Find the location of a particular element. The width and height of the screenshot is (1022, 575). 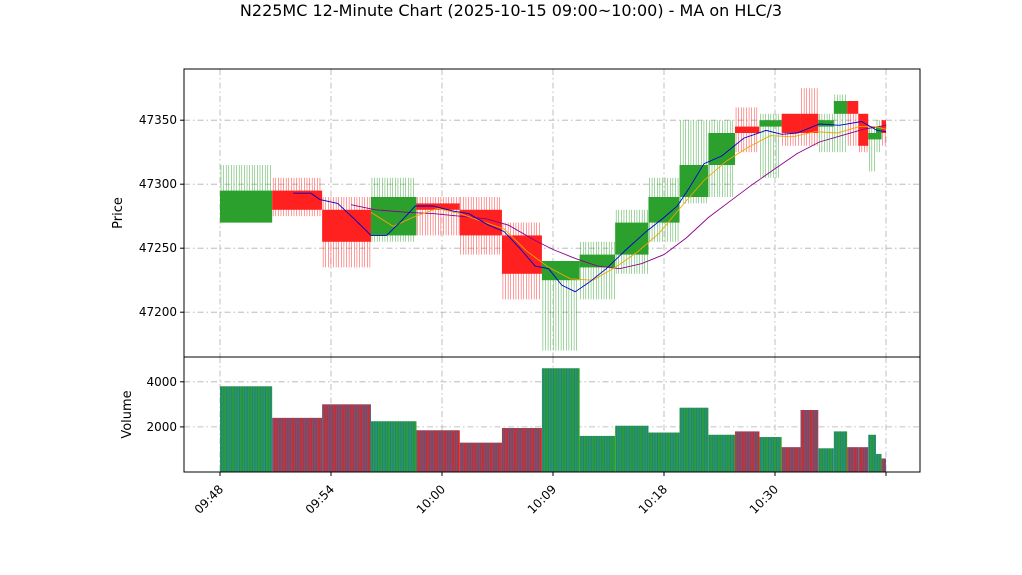

price-y-axis-label: Price is located at coordinates (118, 213).